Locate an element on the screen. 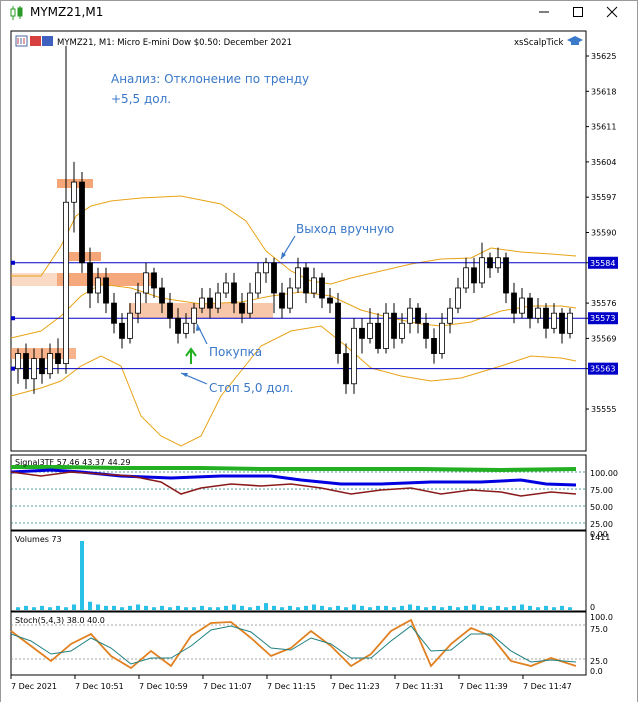 The height and width of the screenshot is (702, 638). price-tick-label: 35576 is located at coordinates (603, 303).